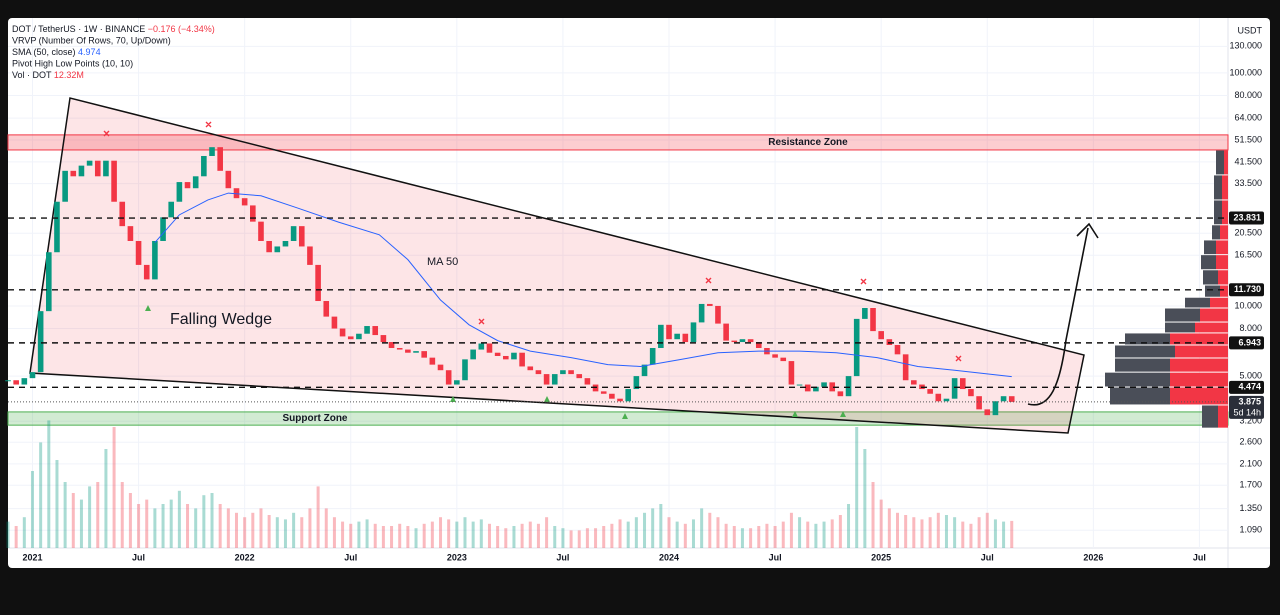 This screenshot has width=1280, height=615. What do you see at coordinates (1248, 117) in the screenshot?
I see `y-tick-label: 64.000` at bounding box center [1248, 117].